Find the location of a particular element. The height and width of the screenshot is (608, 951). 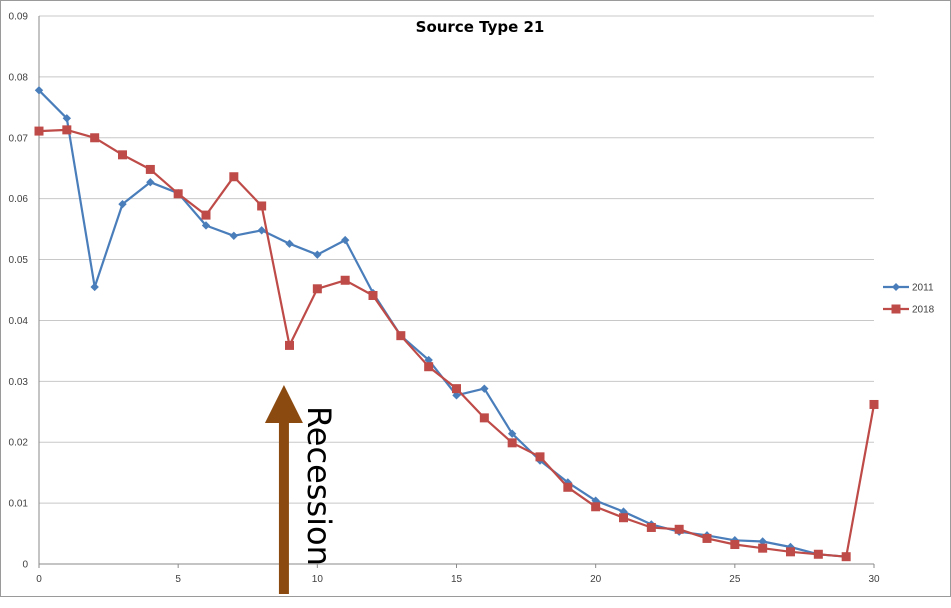

x-tick-label: 25 is located at coordinates (735, 579).